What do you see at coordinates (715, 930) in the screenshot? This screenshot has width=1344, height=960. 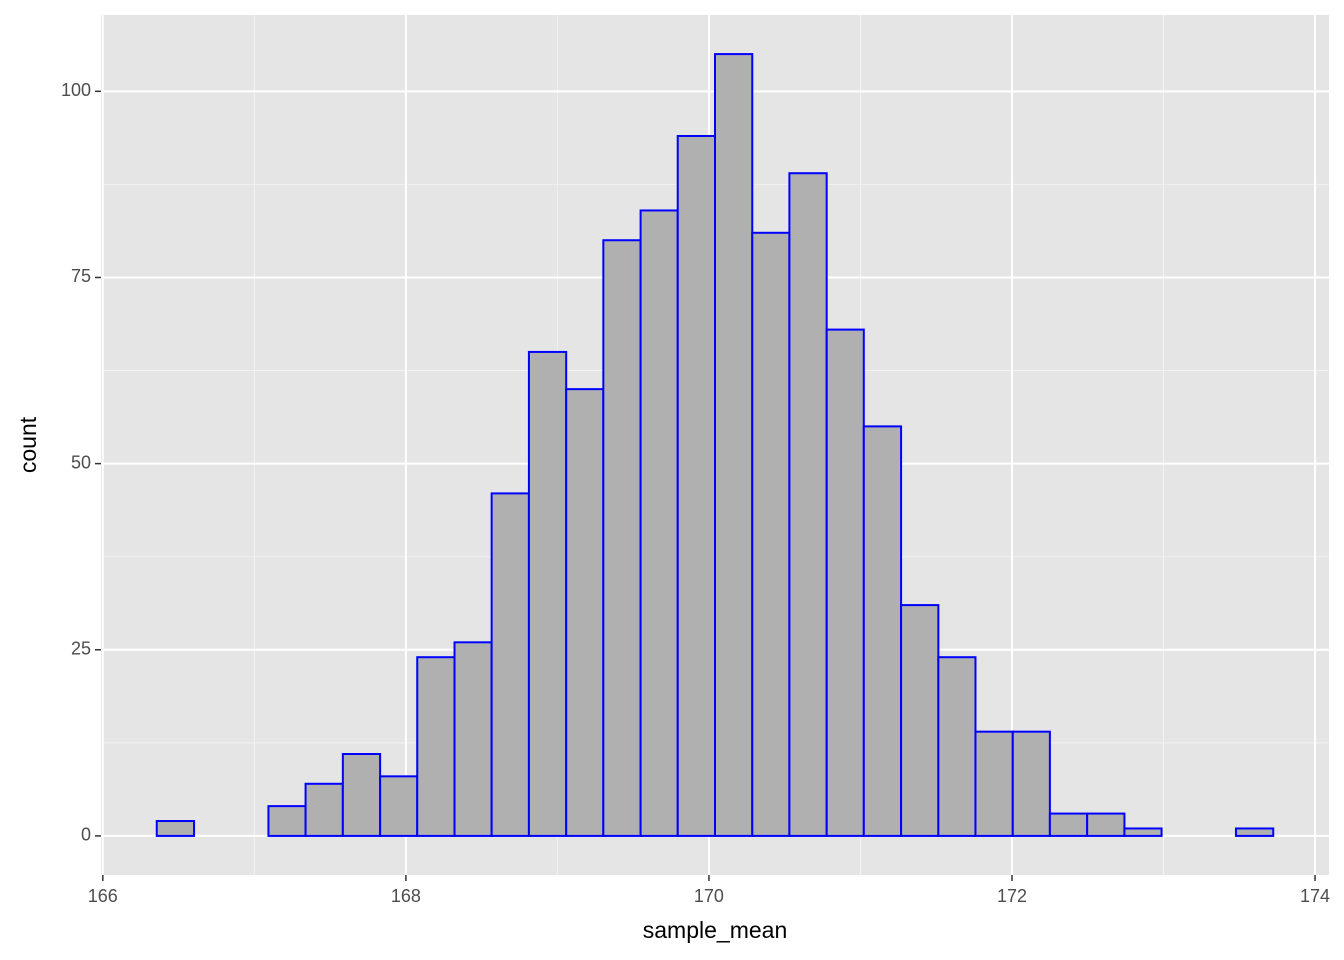 I see `x-axis-title: sample_mean` at bounding box center [715, 930].